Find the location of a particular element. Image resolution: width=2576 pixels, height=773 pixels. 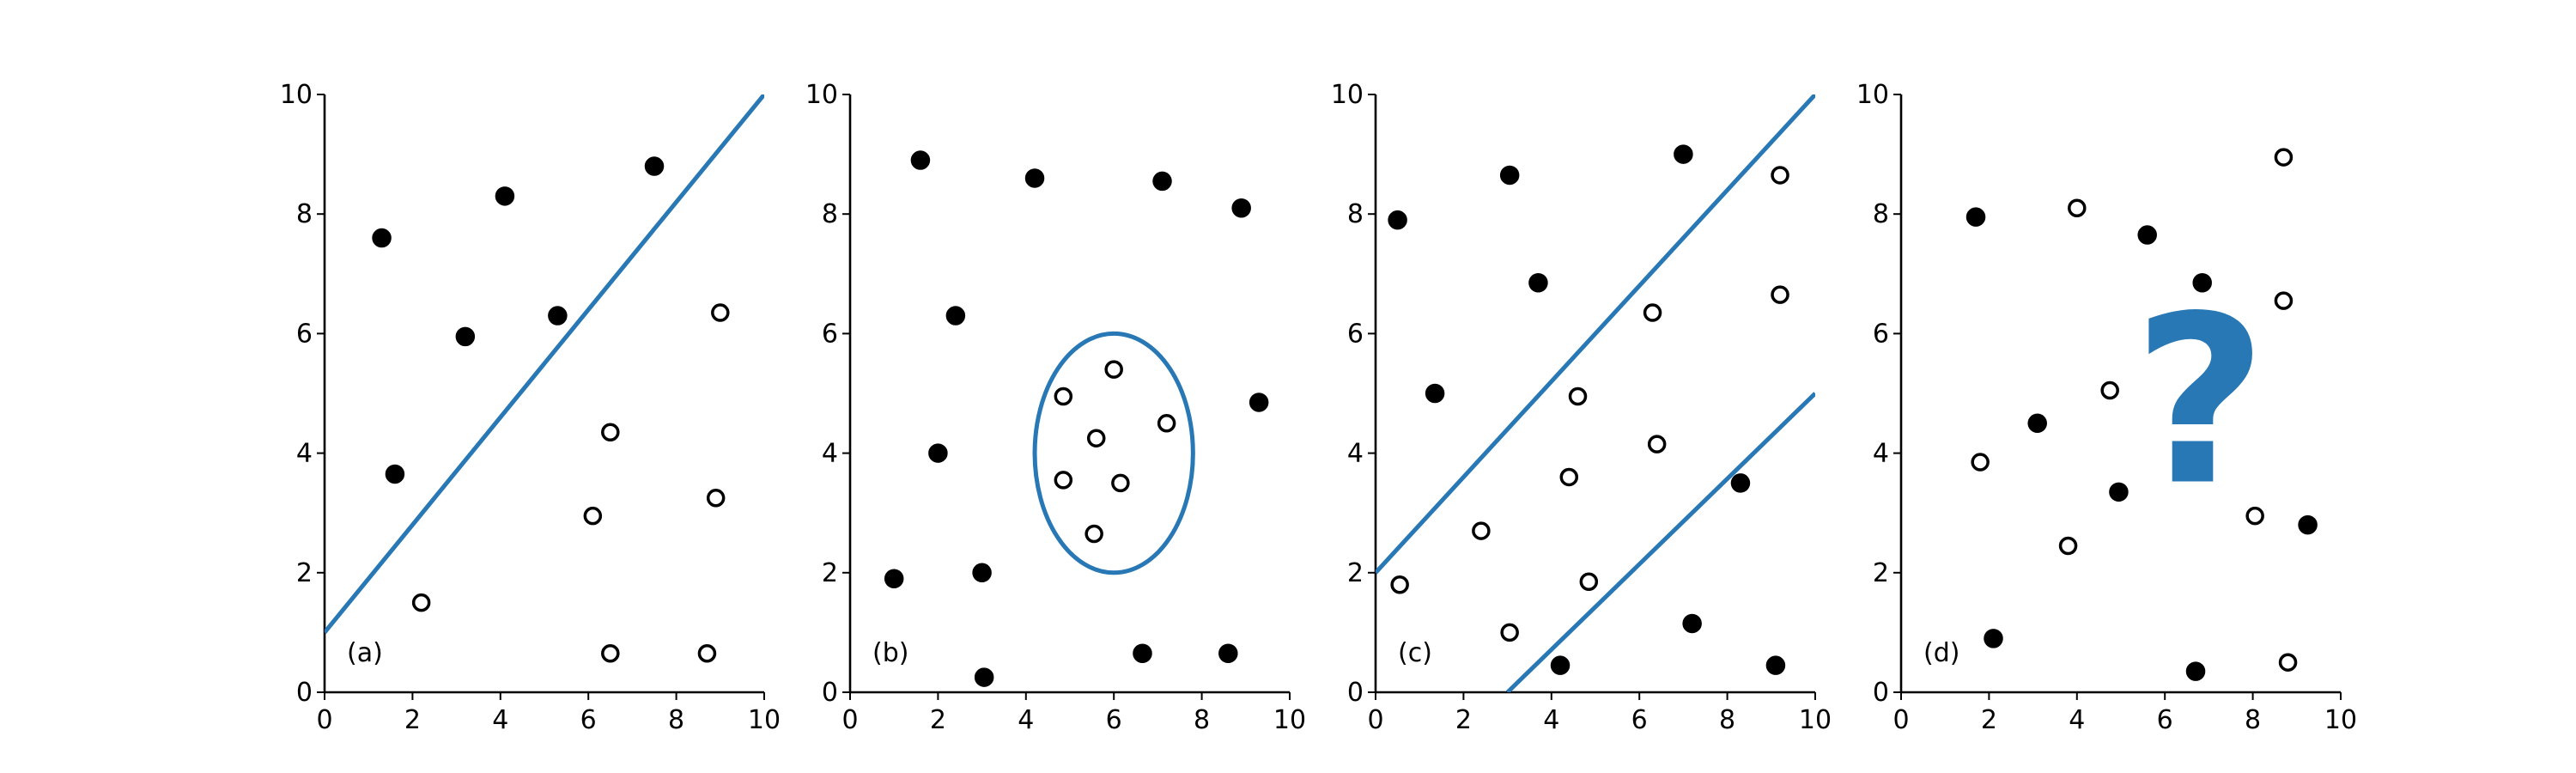

panel-label: (a) is located at coordinates (365, 653).